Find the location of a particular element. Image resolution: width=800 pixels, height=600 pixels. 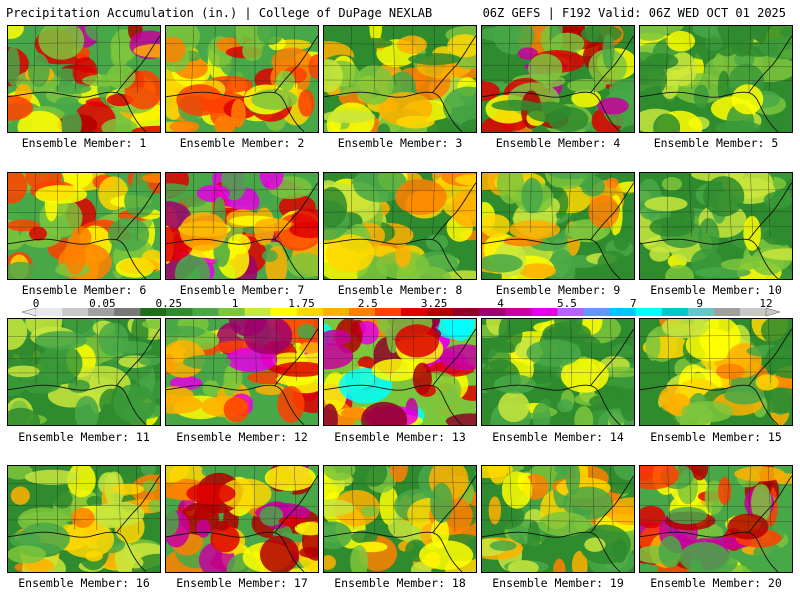

legend-tick-label: 0.05 is located at coordinates (102, 303).